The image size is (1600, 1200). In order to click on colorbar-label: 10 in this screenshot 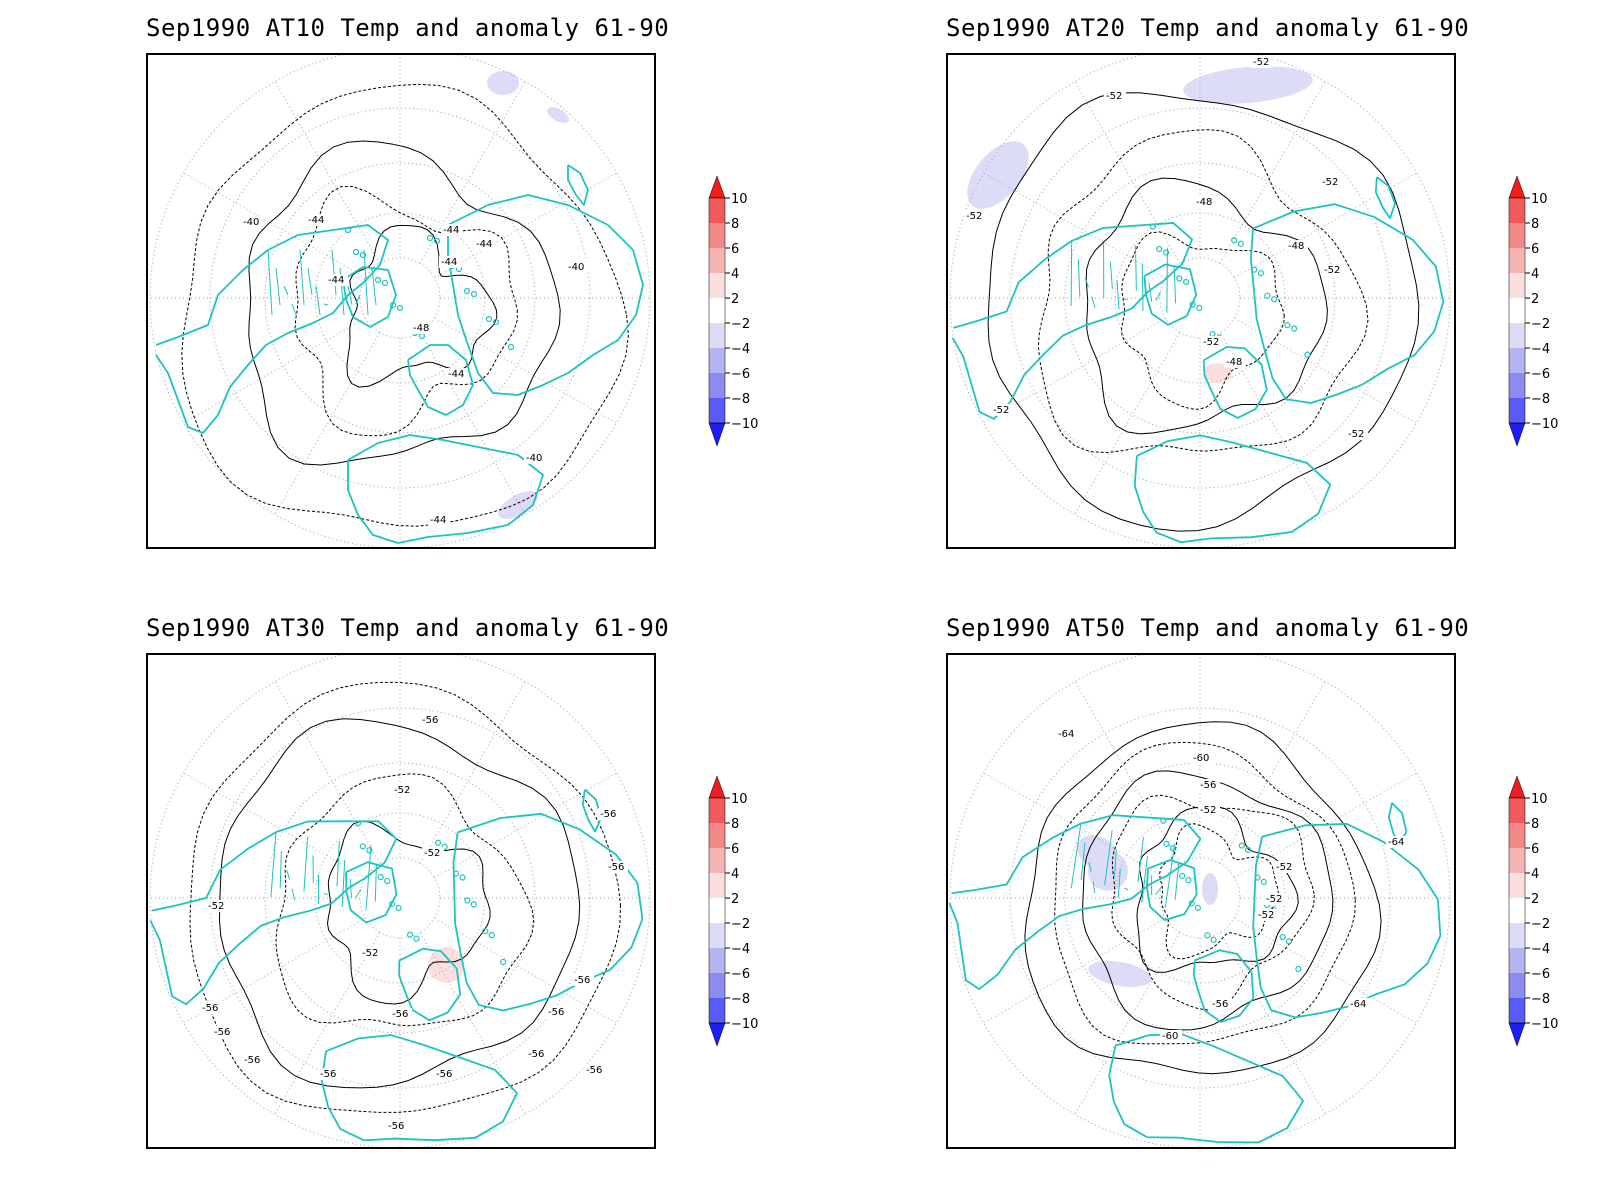, I will do `click(1539, 199)`.